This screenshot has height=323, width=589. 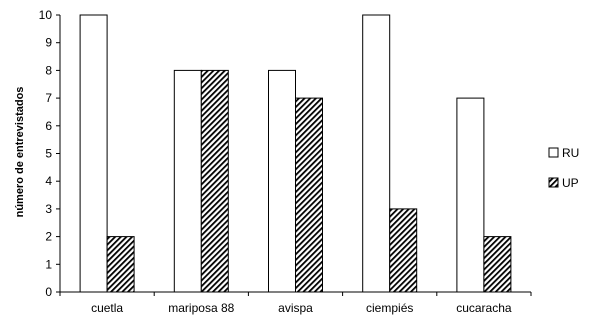 I want to click on y-tick-label: 6, so click(x=48, y=126).